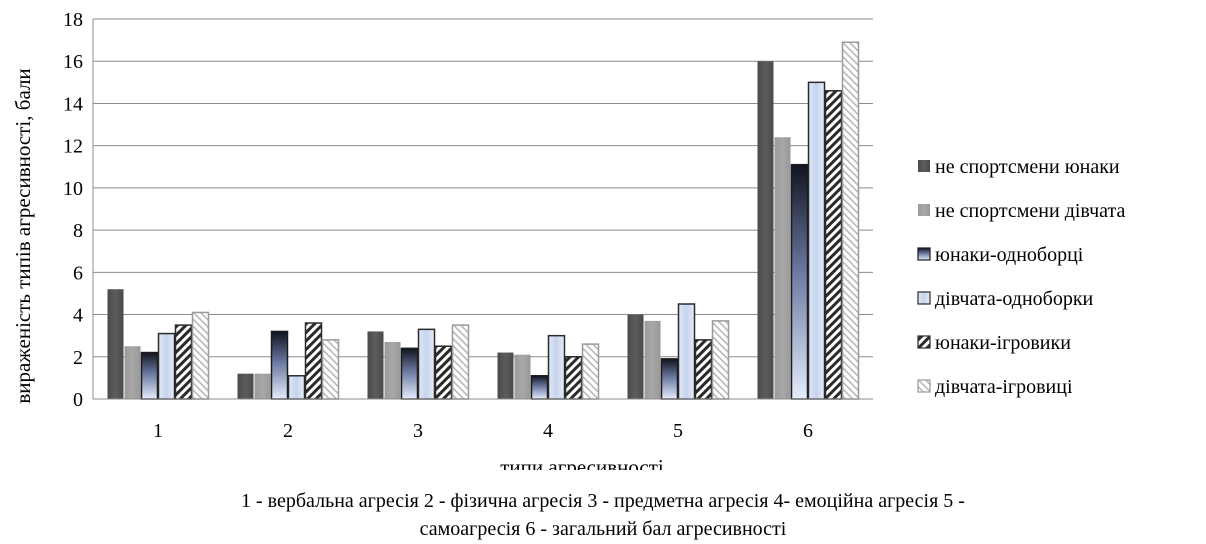  I want to click on y-tick-label: 18, so click(73, 20).